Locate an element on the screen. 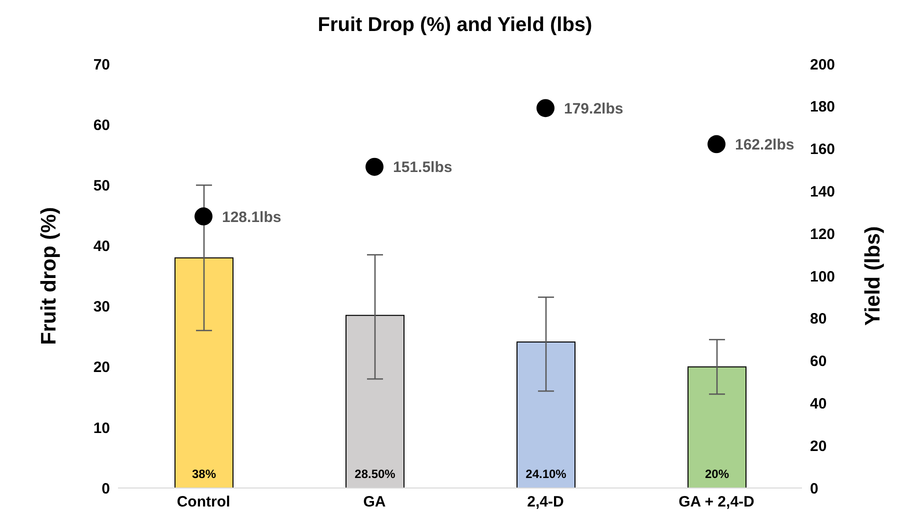 The image size is (910, 523). y-tick-label: 50 is located at coordinates (101, 185).